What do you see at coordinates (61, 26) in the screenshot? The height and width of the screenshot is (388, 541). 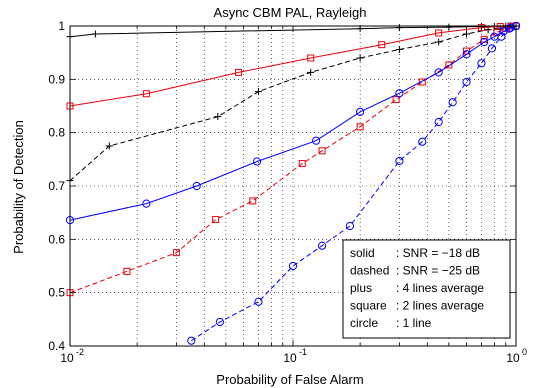 I see `y-tick-label: 1` at bounding box center [61, 26].